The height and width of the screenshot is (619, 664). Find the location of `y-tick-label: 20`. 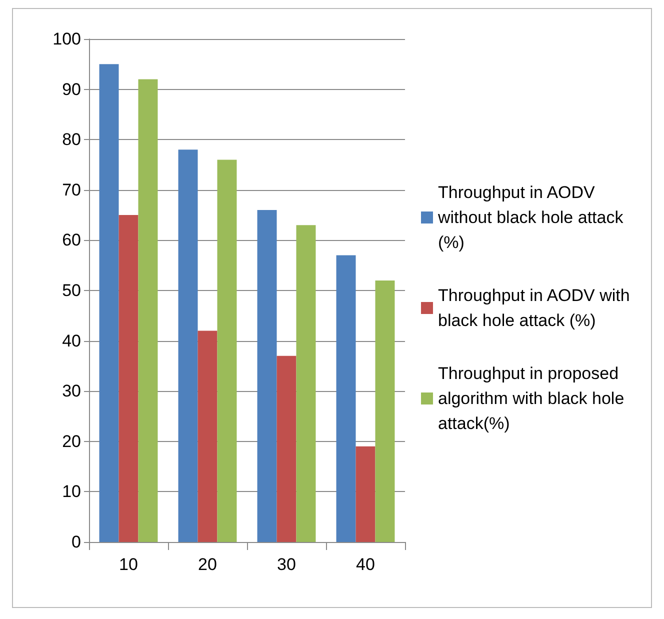

y-tick-label: 20 is located at coordinates (71, 441).